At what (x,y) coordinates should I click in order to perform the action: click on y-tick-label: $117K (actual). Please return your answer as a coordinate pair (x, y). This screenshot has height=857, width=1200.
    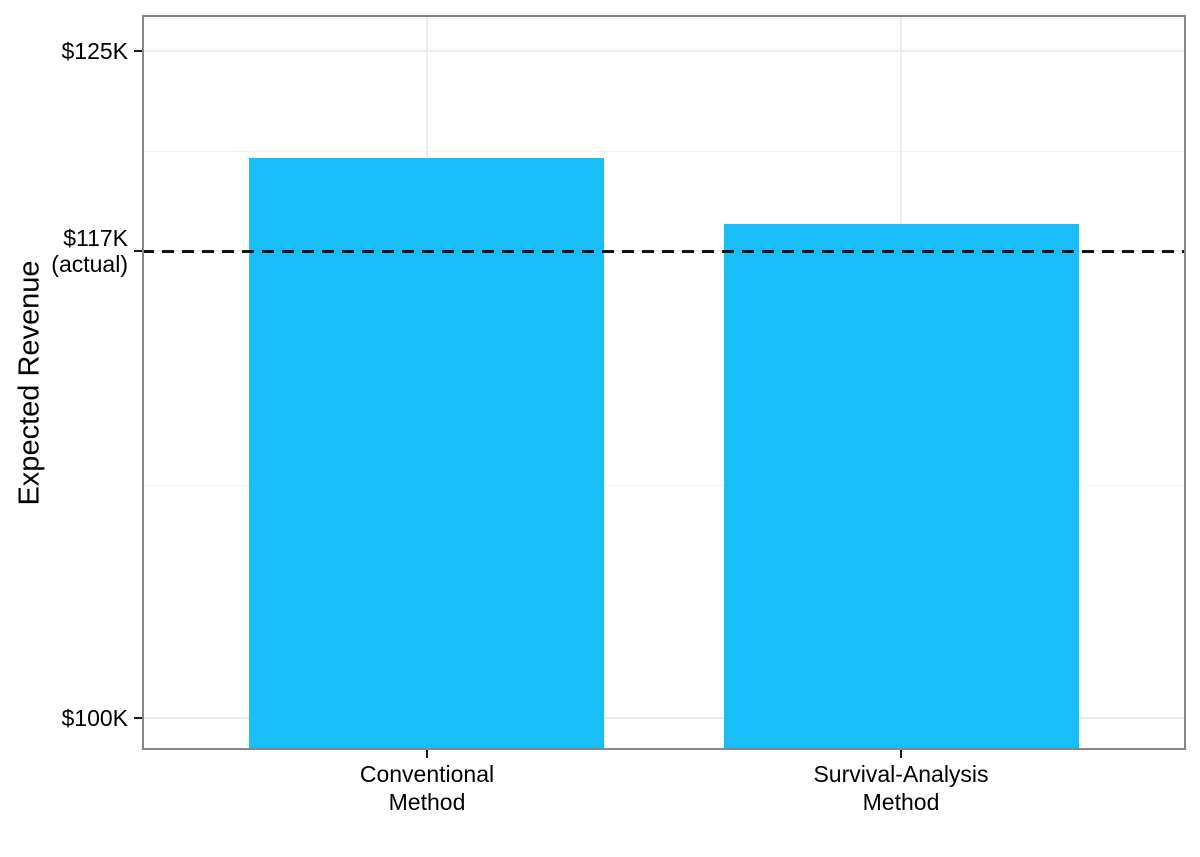
    Looking at the image, I should click on (89, 251).